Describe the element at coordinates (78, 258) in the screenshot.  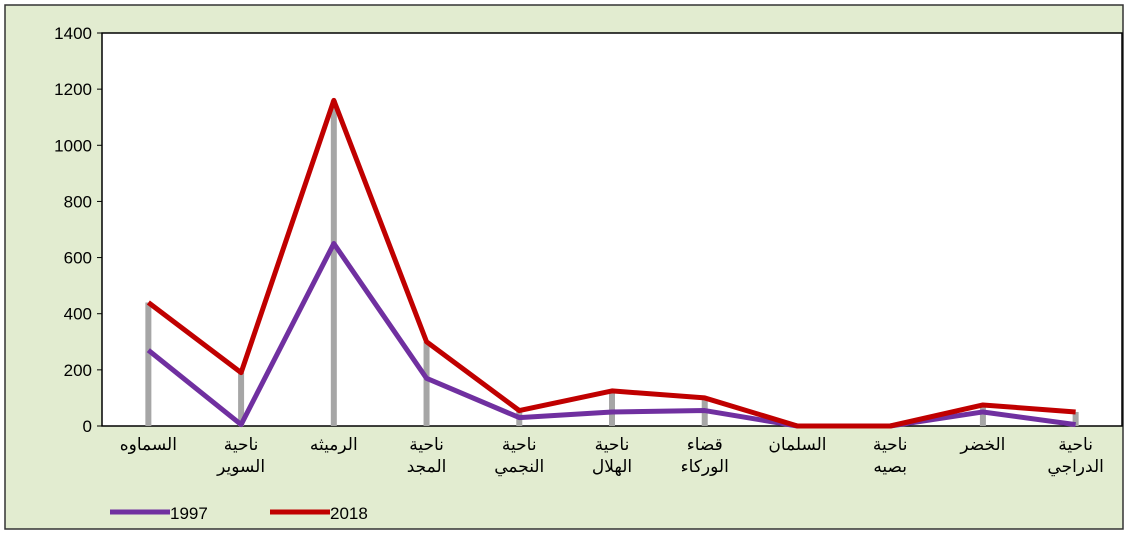
I see `y-tick-label: 600` at that location.